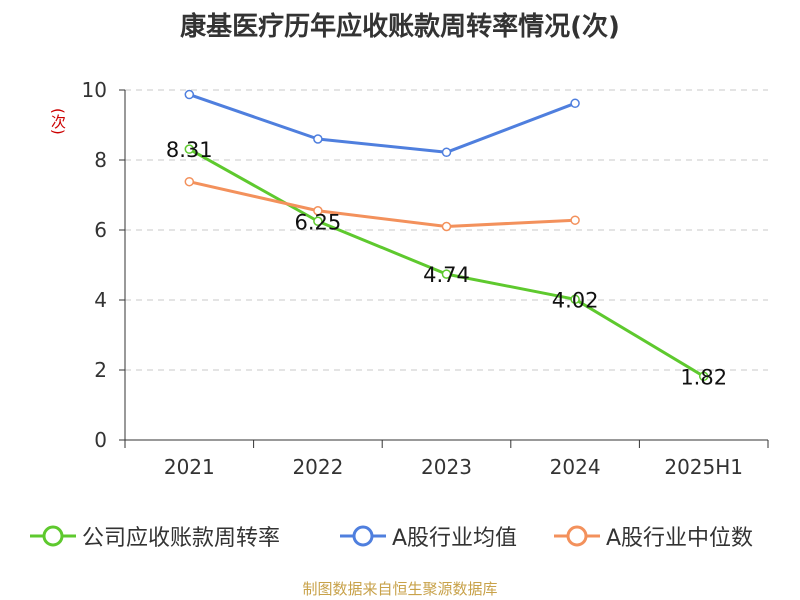  I want to click on y-tick-label: 8, so click(100, 160).